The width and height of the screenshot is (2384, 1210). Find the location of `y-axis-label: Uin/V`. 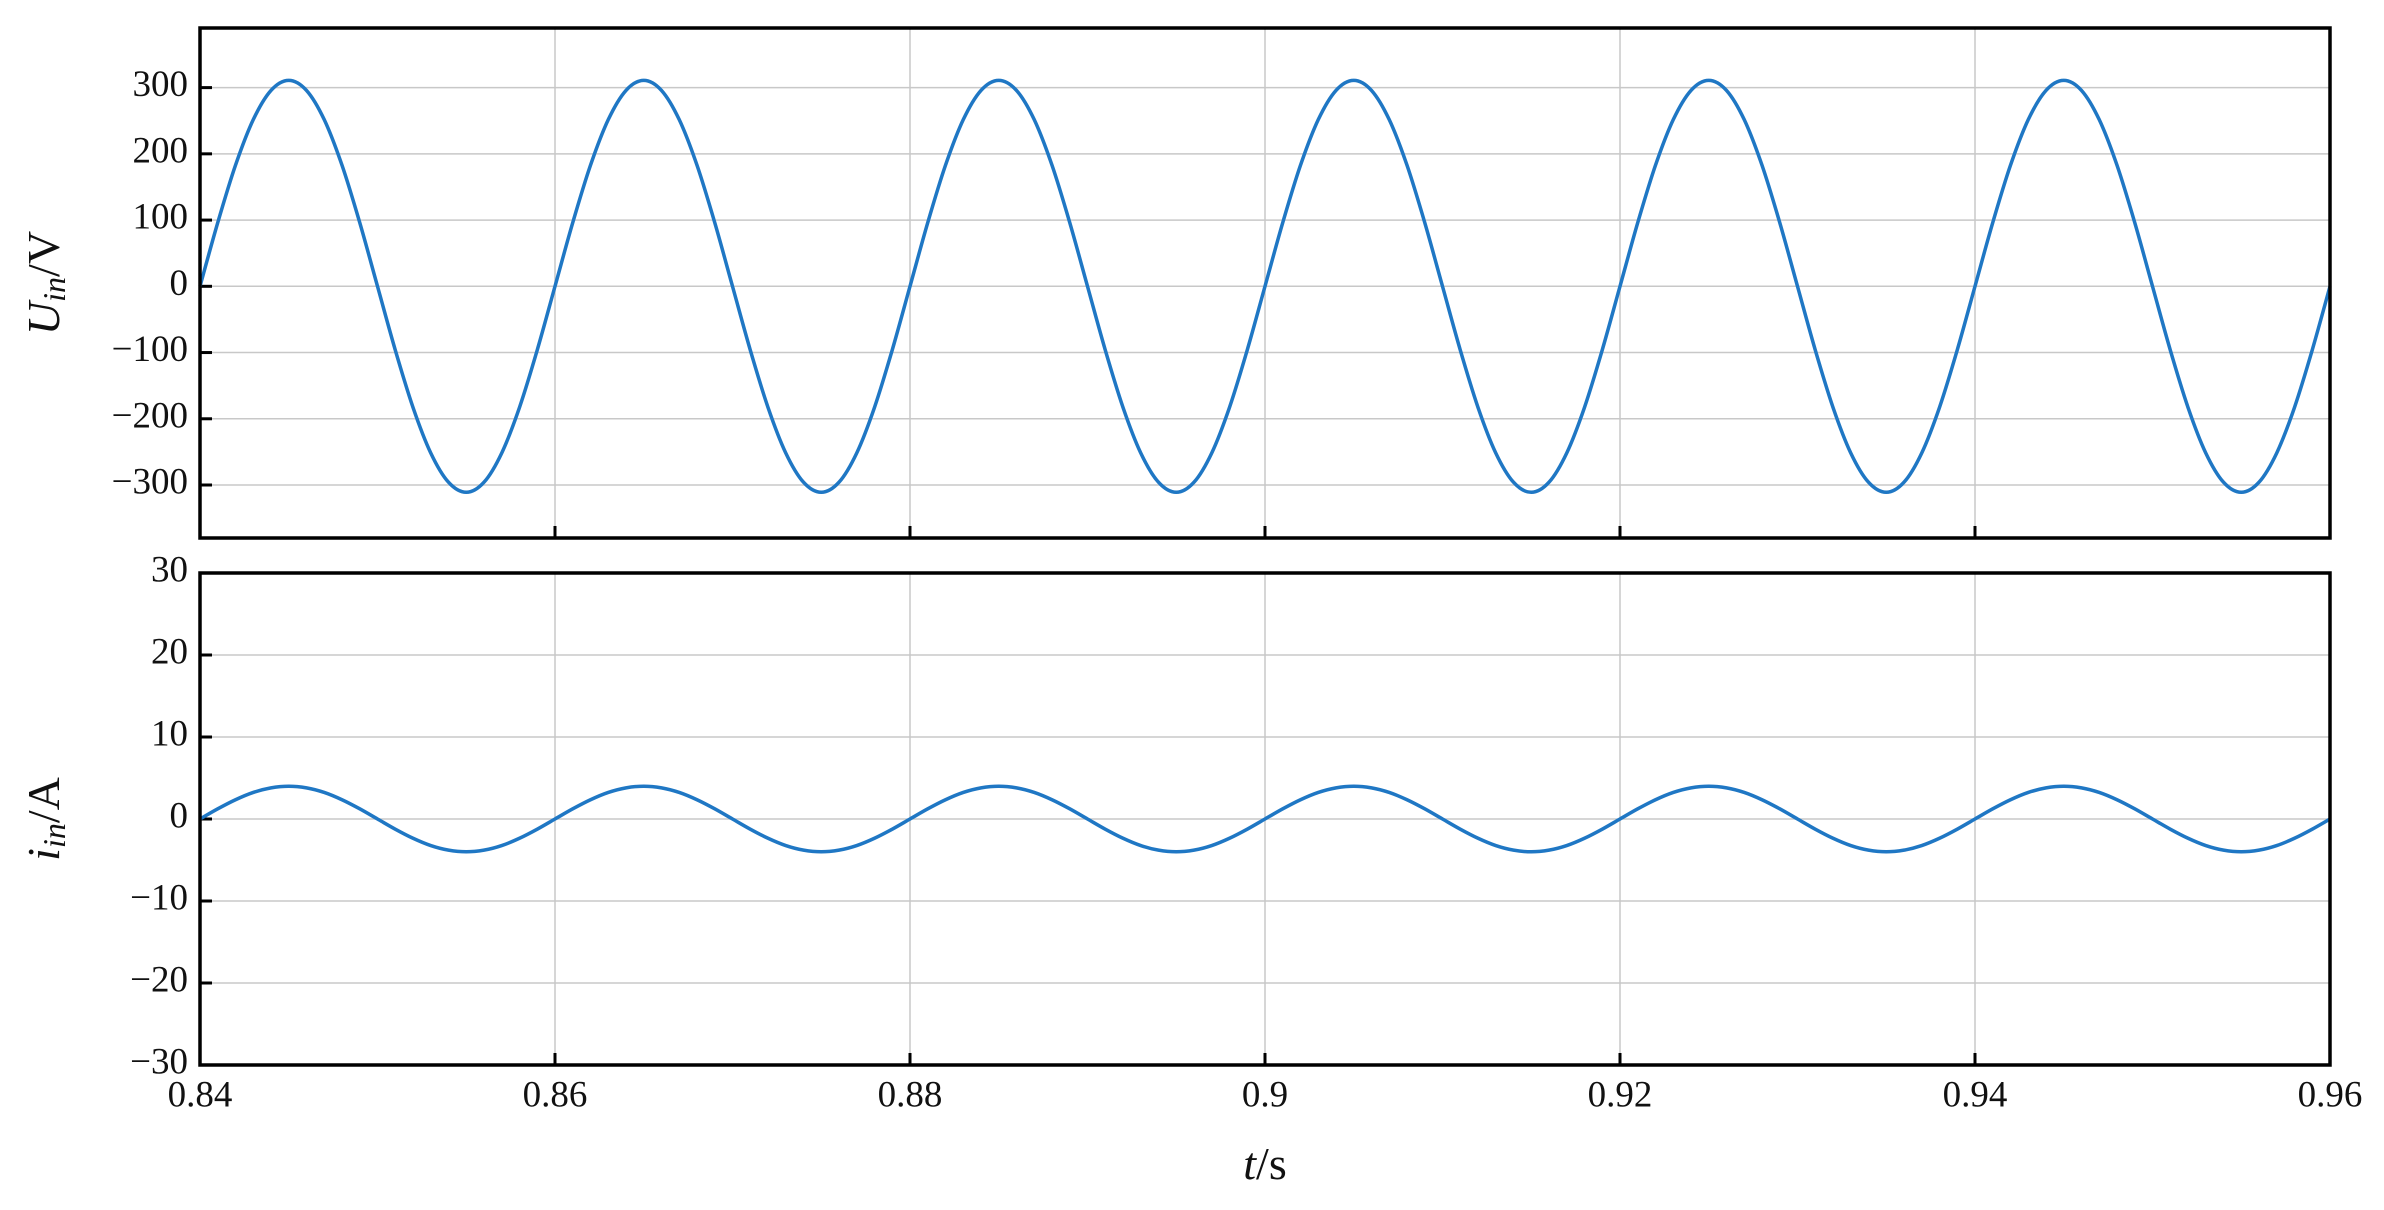

y-axis-label: Uin/V is located at coordinates (45, 283).